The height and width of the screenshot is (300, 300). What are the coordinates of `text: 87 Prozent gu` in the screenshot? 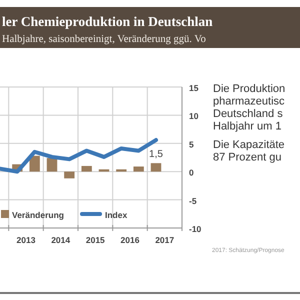 It's located at (247, 158).